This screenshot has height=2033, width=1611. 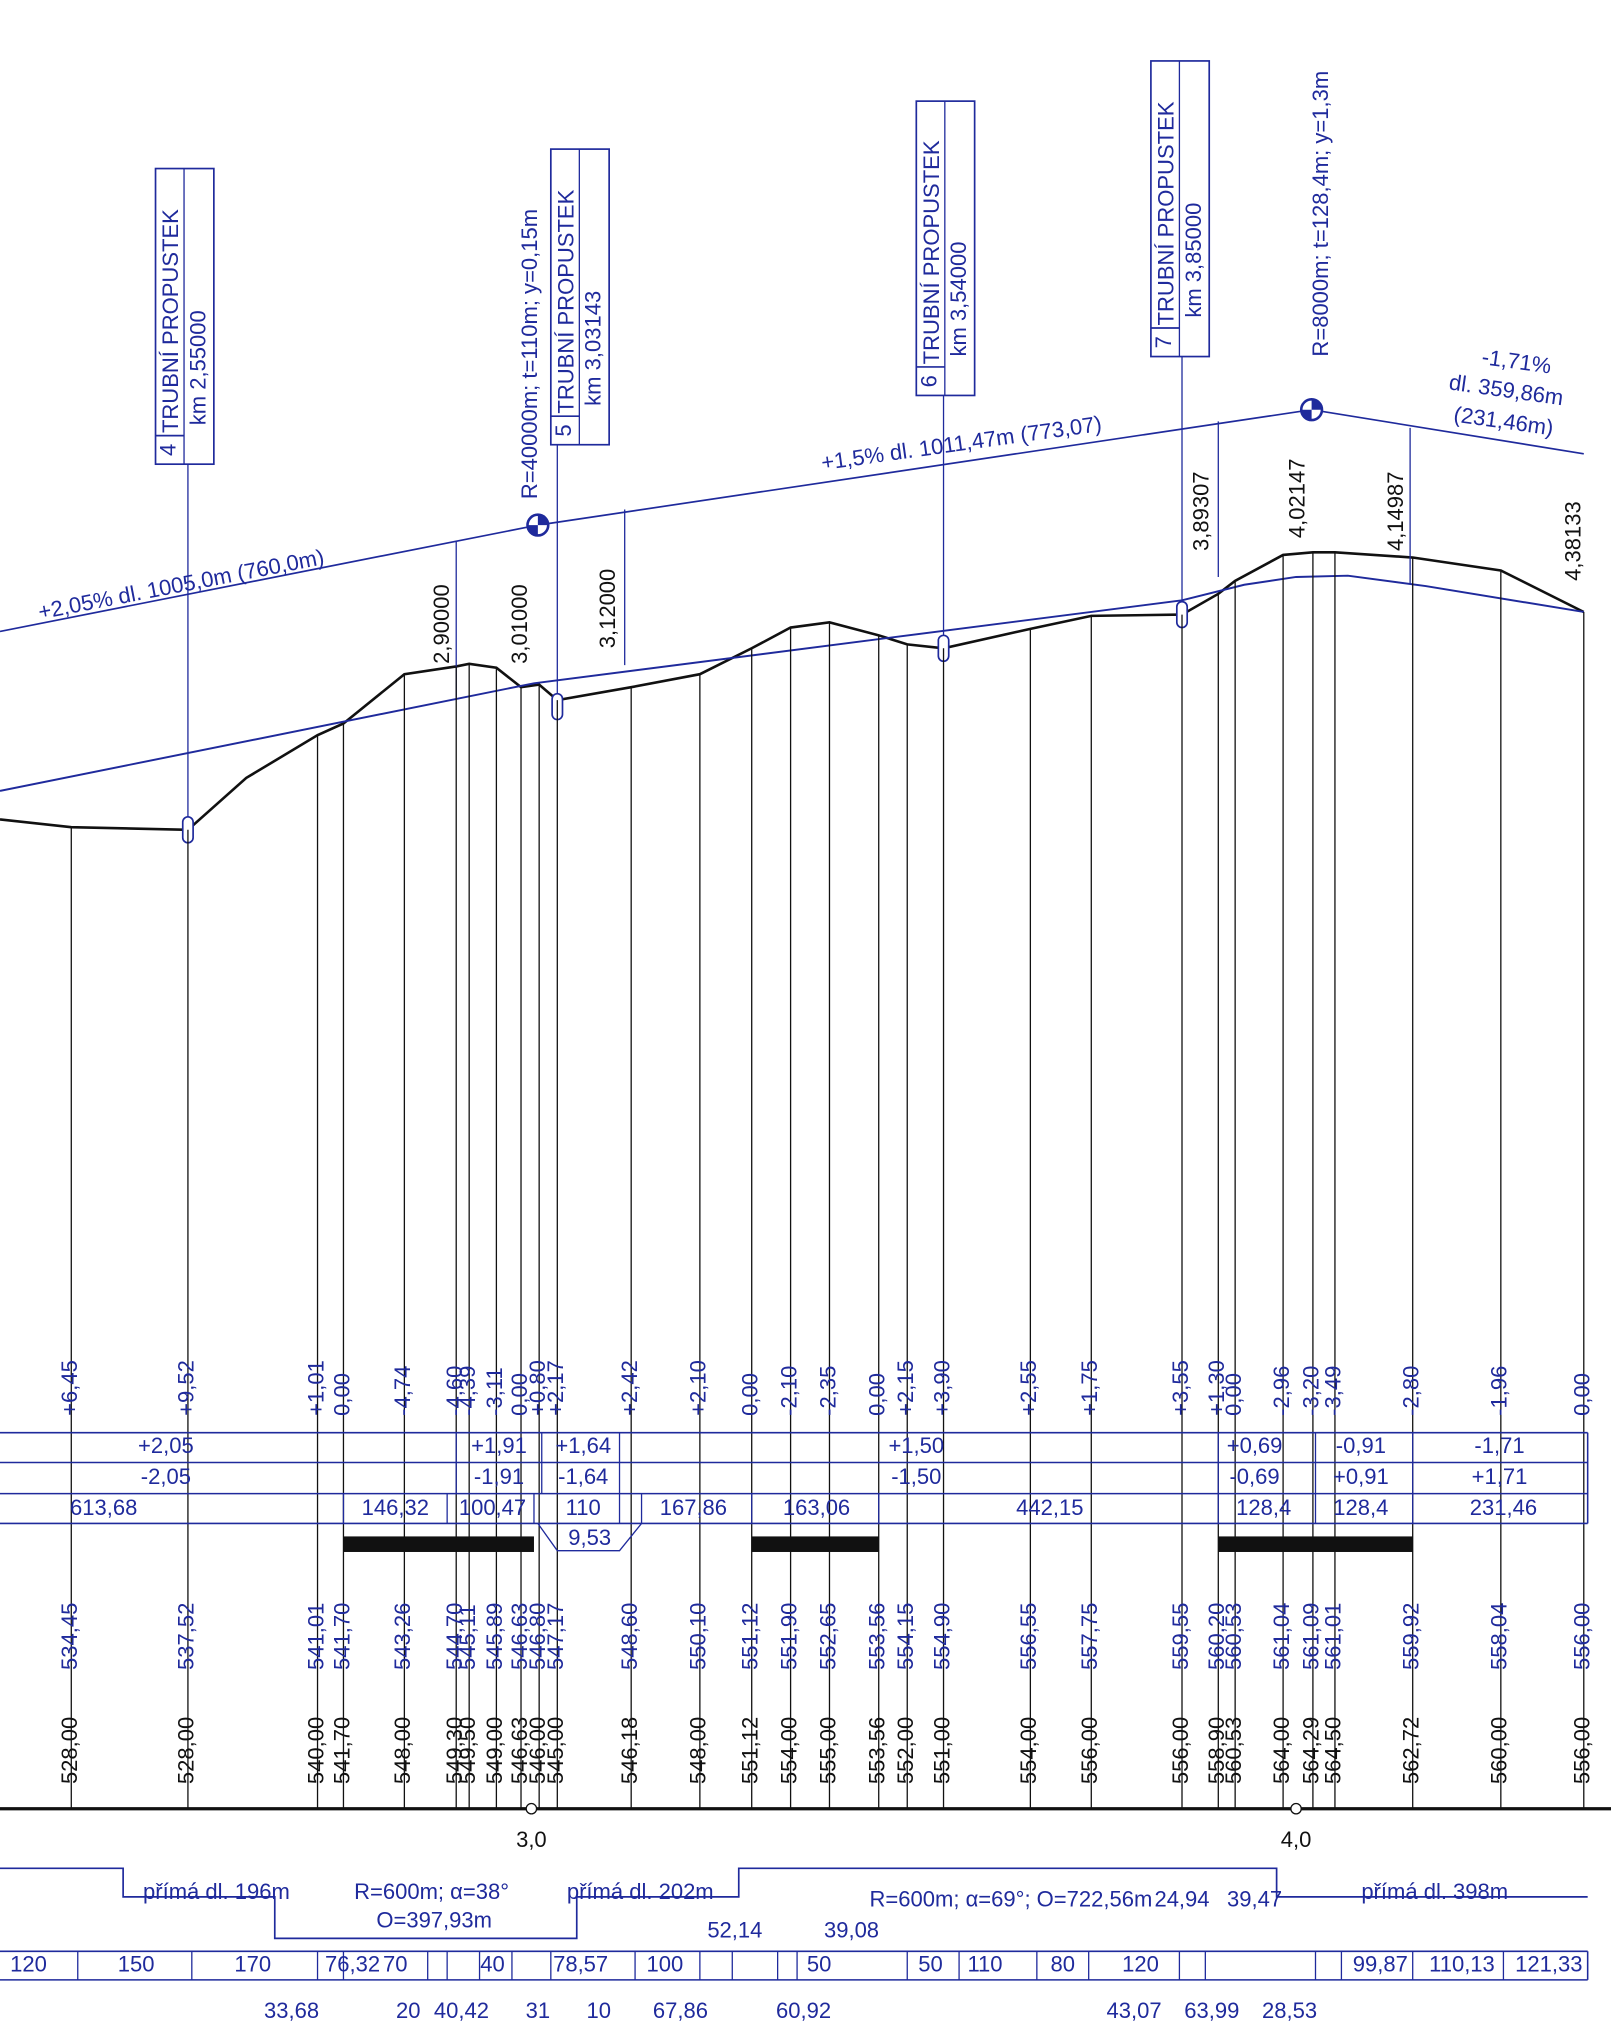 What do you see at coordinates (402, 1391) in the screenshot?
I see `label: -4,74` at bounding box center [402, 1391].